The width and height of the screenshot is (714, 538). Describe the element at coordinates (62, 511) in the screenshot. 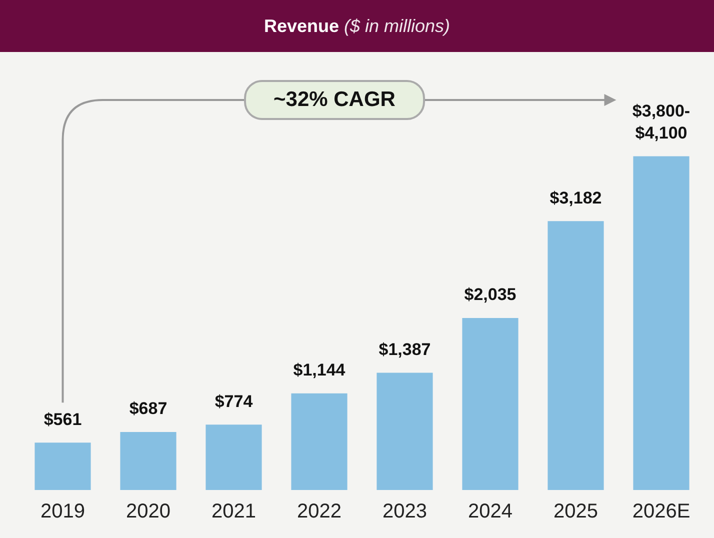

I see `x-tick-label: 2019` at that location.